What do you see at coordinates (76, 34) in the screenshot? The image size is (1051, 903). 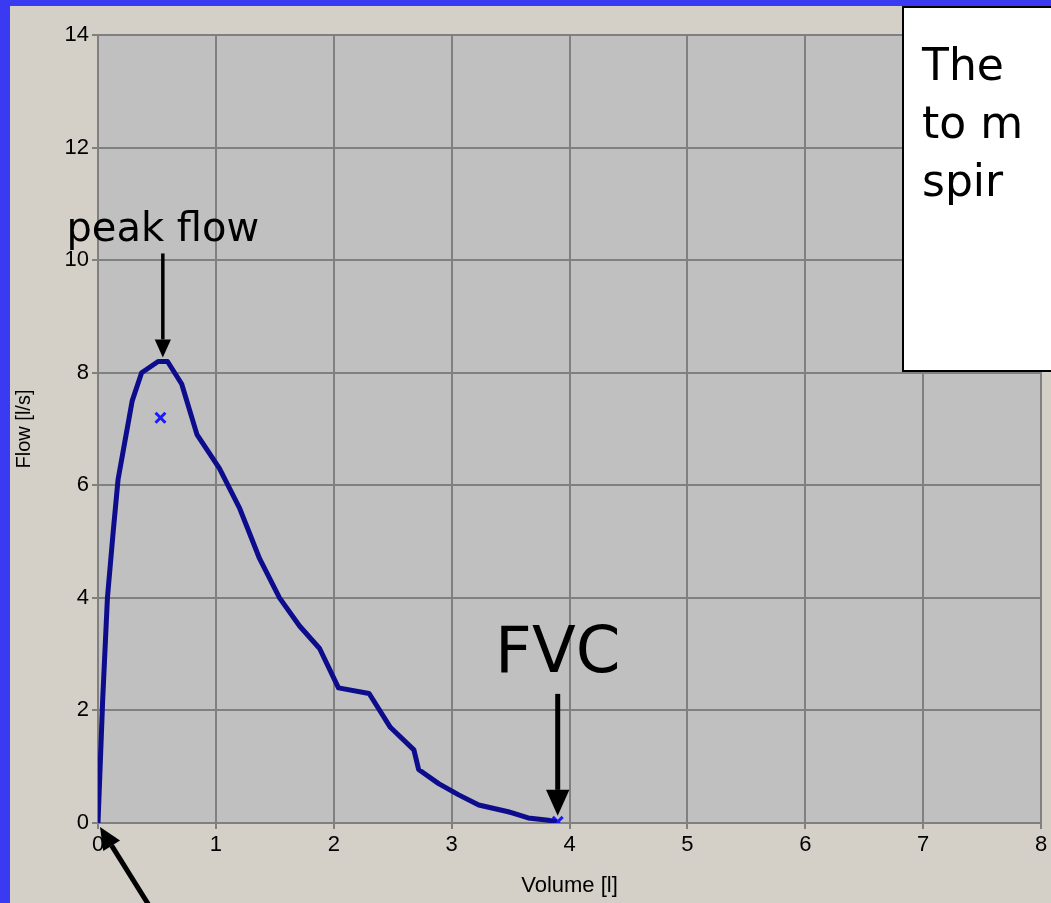 I see `y-tick-label: 14` at bounding box center [76, 34].